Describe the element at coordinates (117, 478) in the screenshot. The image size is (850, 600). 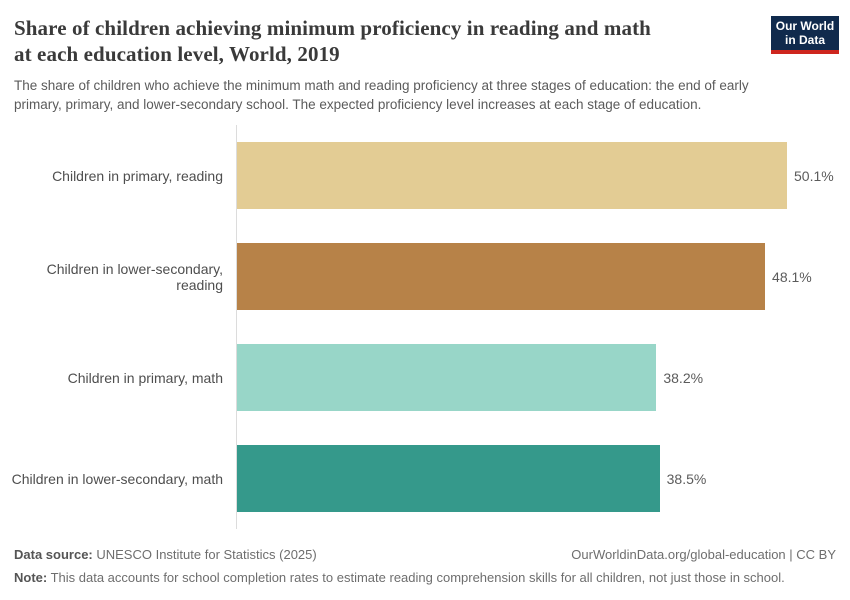
I see `bar-category-label: Children in lower-secondary, math` at that location.